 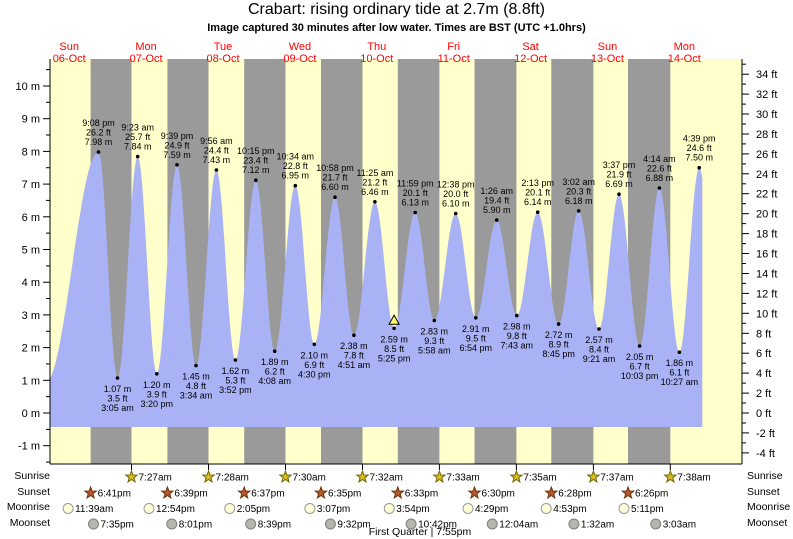 I want to click on svg-text: 9:39 pm, so click(x=177, y=136).